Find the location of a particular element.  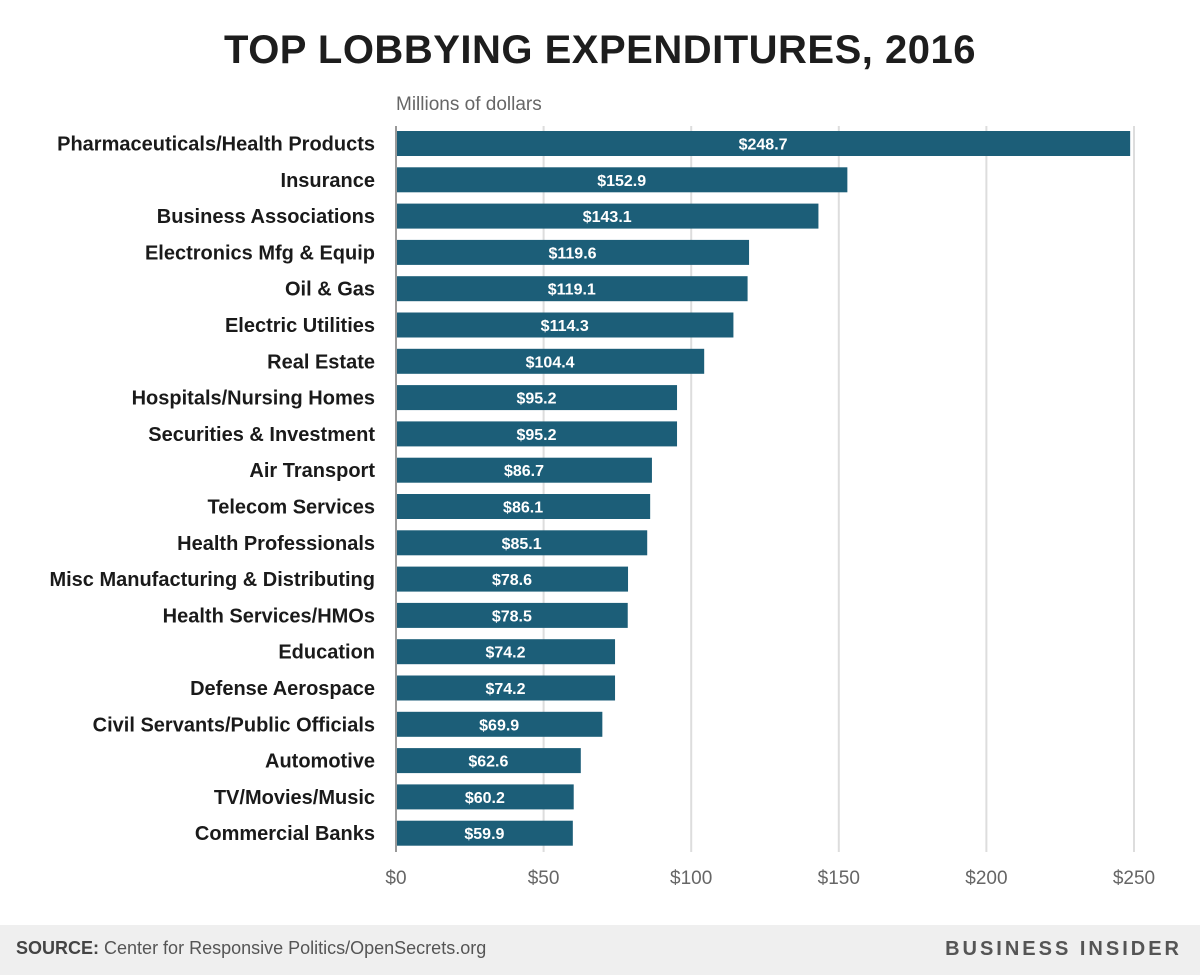

category-label: Electric Utilities is located at coordinates (300, 326).